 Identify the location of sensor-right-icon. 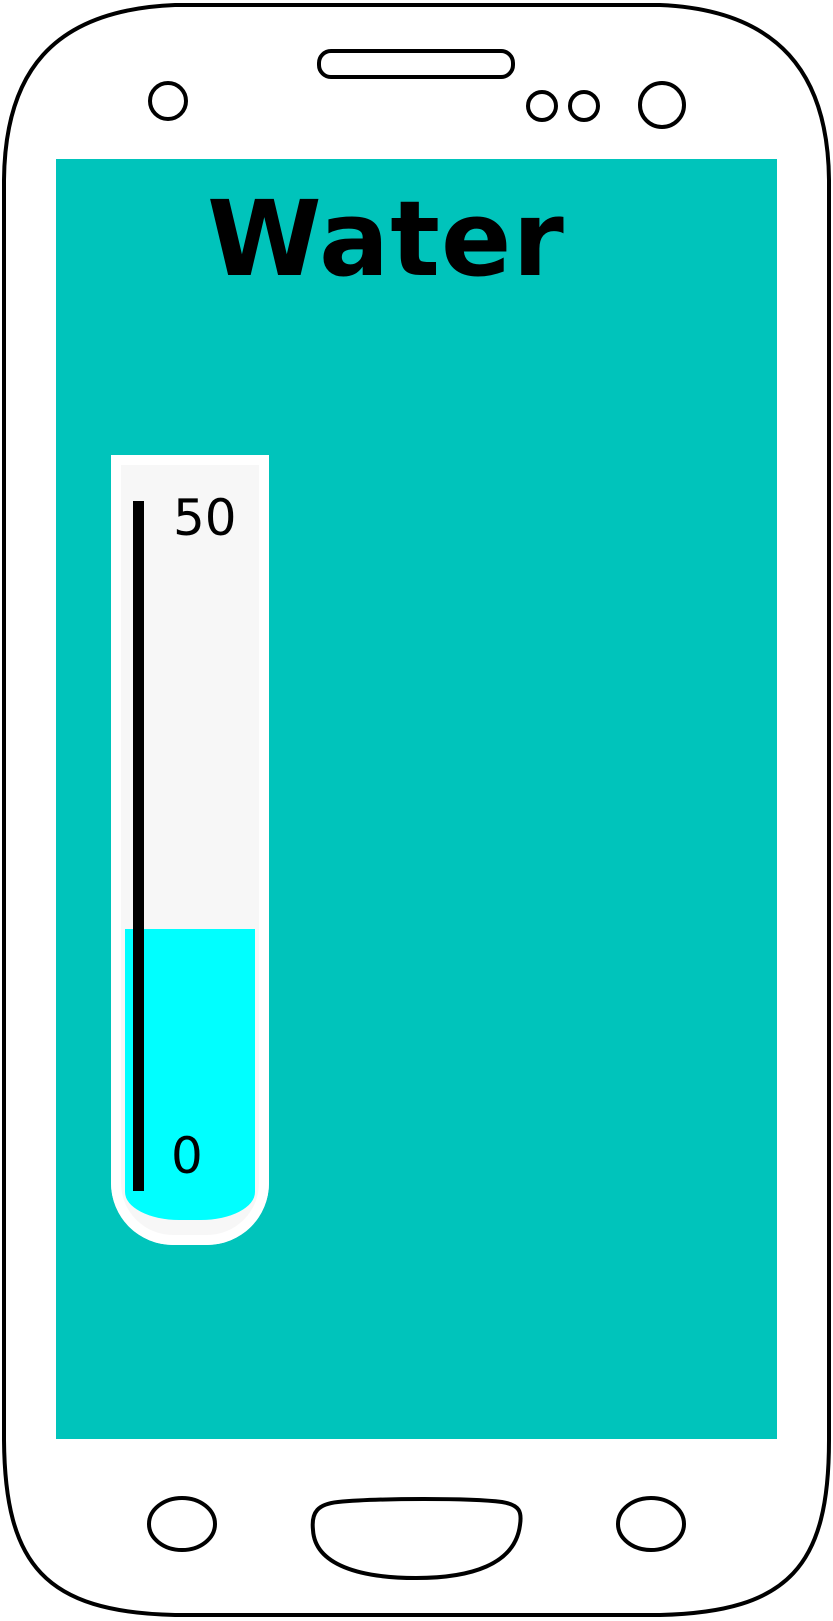
(584, 106).